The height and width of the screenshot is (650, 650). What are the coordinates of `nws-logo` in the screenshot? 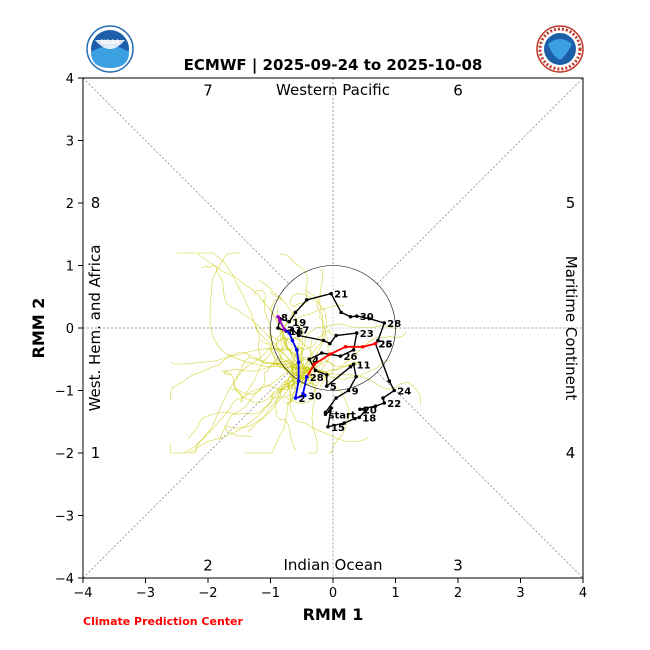 It's located at (560, 49).